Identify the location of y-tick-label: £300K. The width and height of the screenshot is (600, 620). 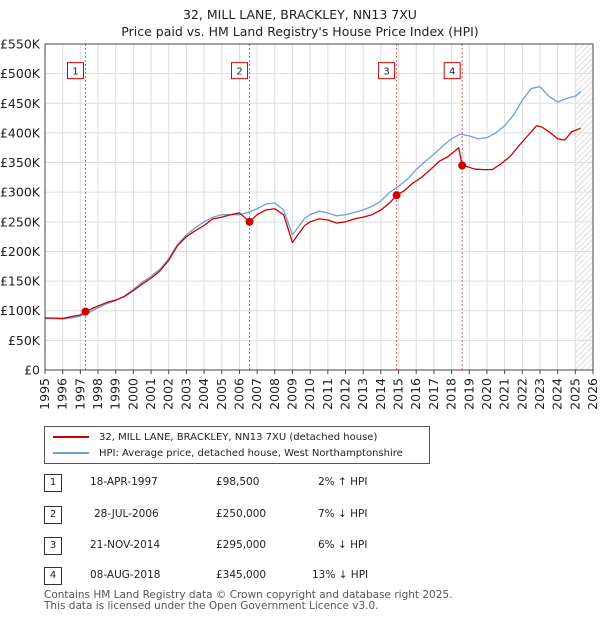
(20, 192).